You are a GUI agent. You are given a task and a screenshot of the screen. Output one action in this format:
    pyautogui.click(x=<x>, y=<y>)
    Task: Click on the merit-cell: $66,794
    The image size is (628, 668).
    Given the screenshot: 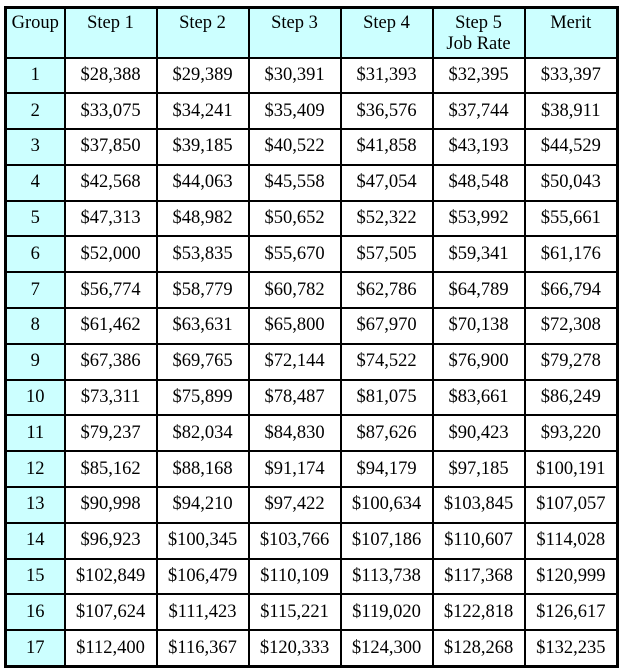 What is the action you would take?
    pyautogui.click(x=571, y=290)
    